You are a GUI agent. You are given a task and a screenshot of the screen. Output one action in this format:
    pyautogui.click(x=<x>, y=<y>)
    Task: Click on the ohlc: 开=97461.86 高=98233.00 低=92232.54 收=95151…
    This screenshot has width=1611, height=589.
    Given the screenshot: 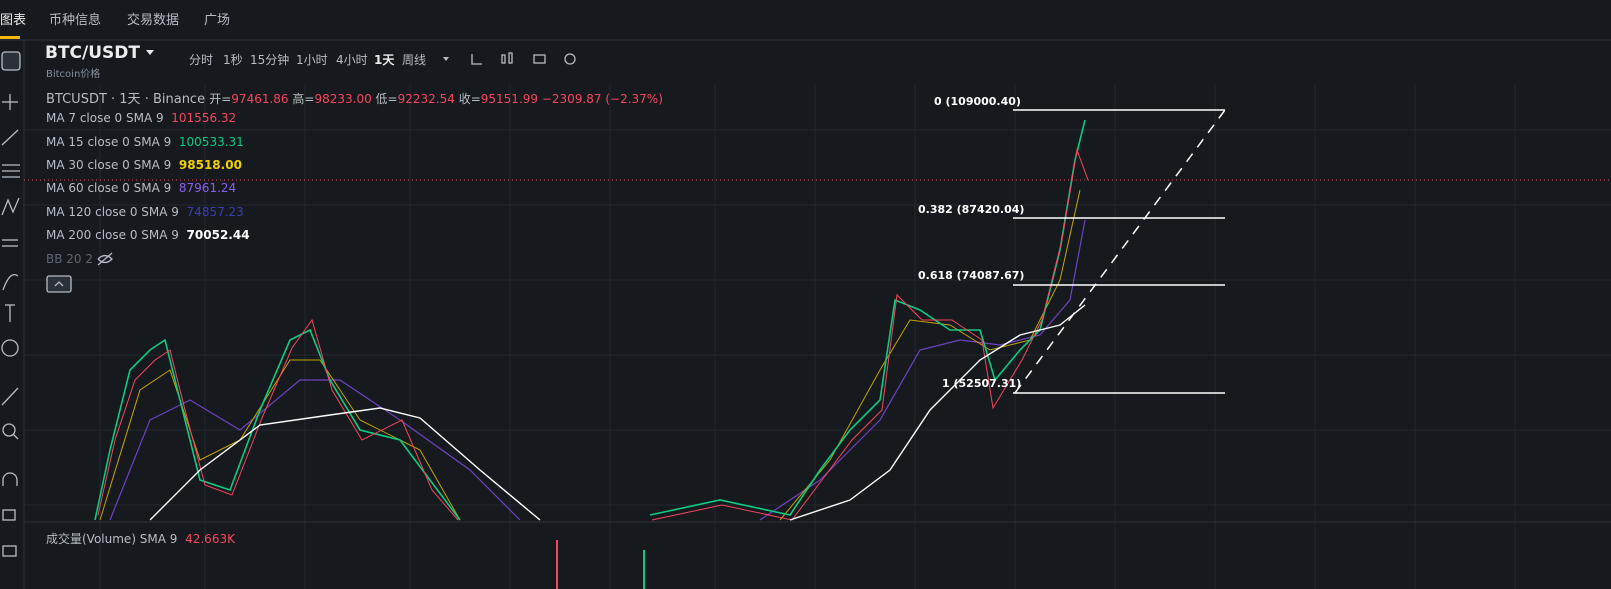 What is the action you would take?
    pyautogui.click(x=436, y=99)
    